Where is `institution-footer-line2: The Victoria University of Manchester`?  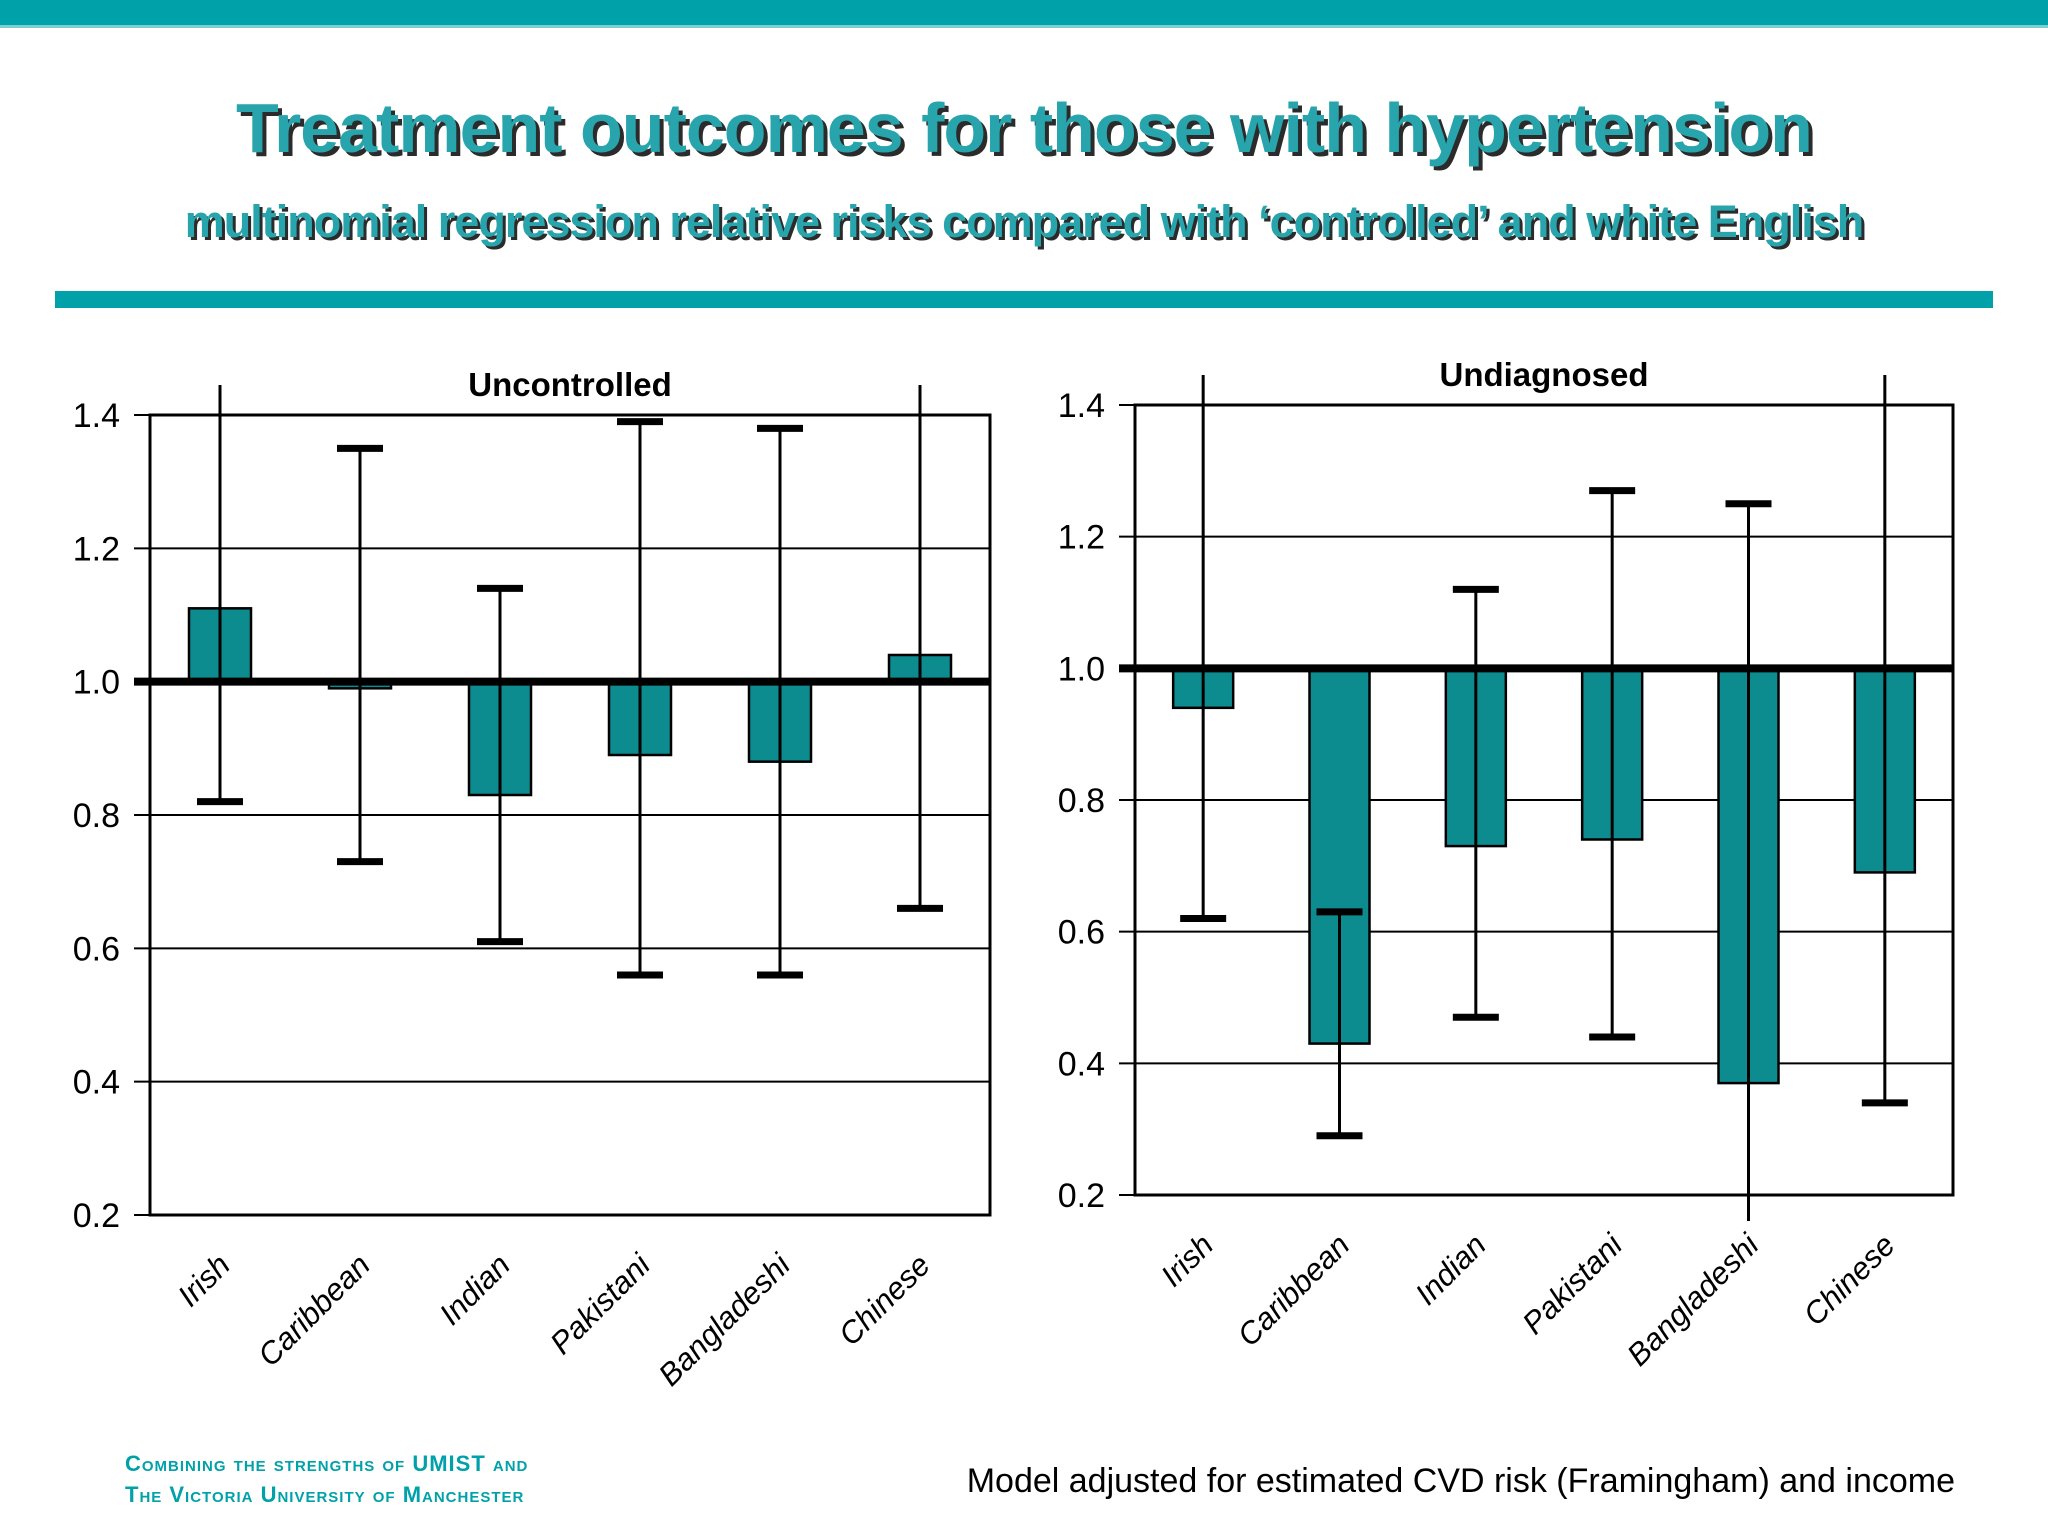 institution-footer-line2: The Victoria University of Manchester is located at coordinates (325, 1494).